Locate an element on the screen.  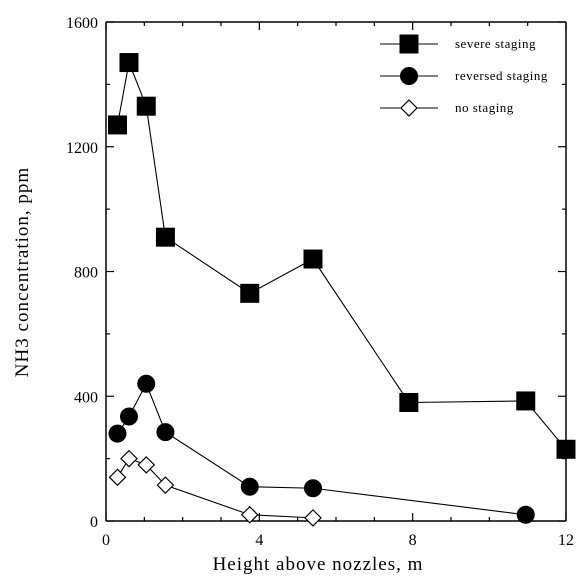
legend-marker-reversed-staging is located at coordinates (409, 76).